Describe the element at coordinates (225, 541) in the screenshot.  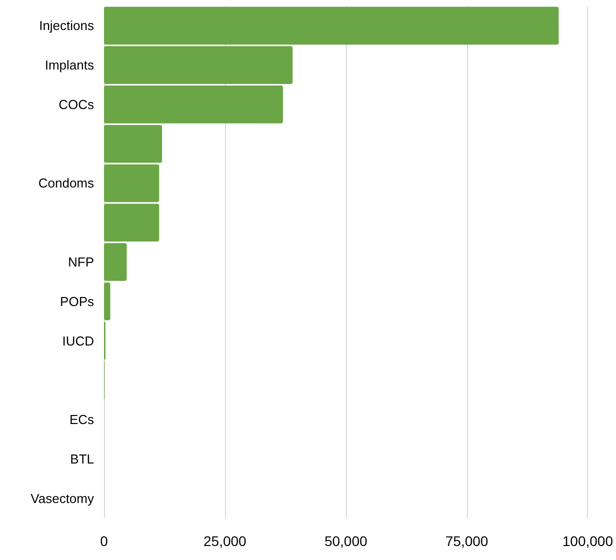
I see `x-tick-label: 25,000` at that location.